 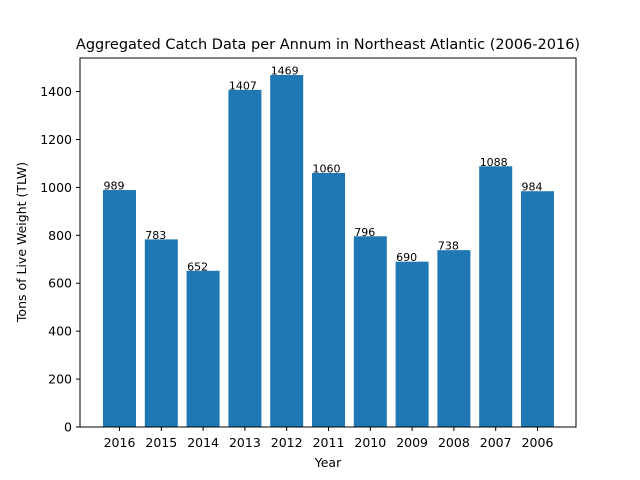 What do you see at coordinates (197, 266) in the screenshot?
I see `data-label-2014: 652` at bounding box center [197, 266].